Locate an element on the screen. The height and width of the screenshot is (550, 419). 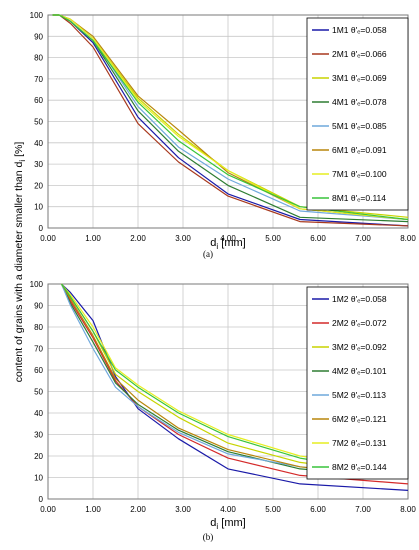
legend-label: 2M1 θ'ₑ=0.066 is located at coordinates (359, 54).